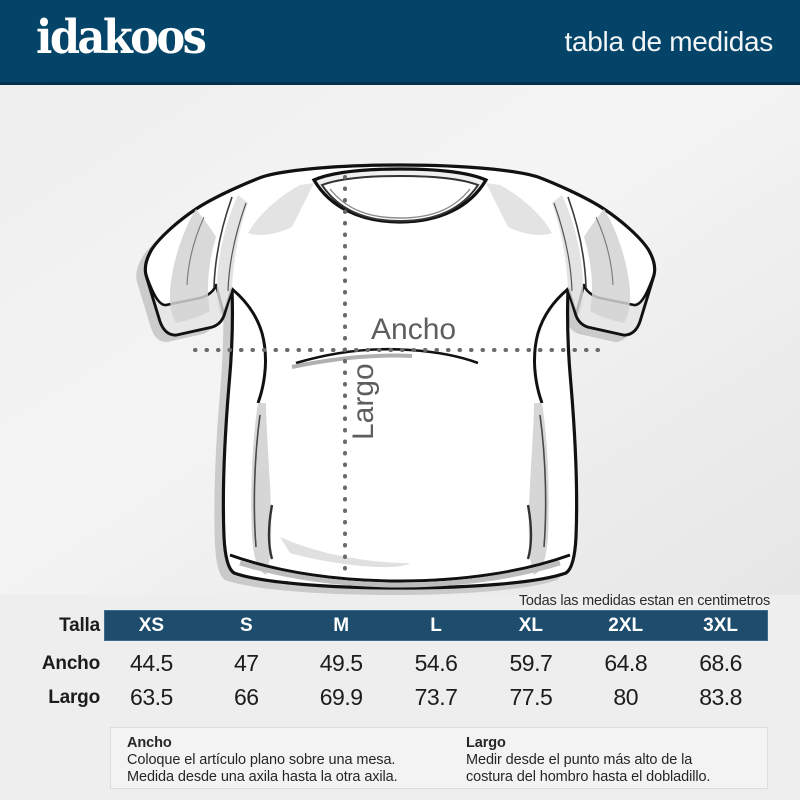  I want to click on size-header-cell: M, so click(341, 625).